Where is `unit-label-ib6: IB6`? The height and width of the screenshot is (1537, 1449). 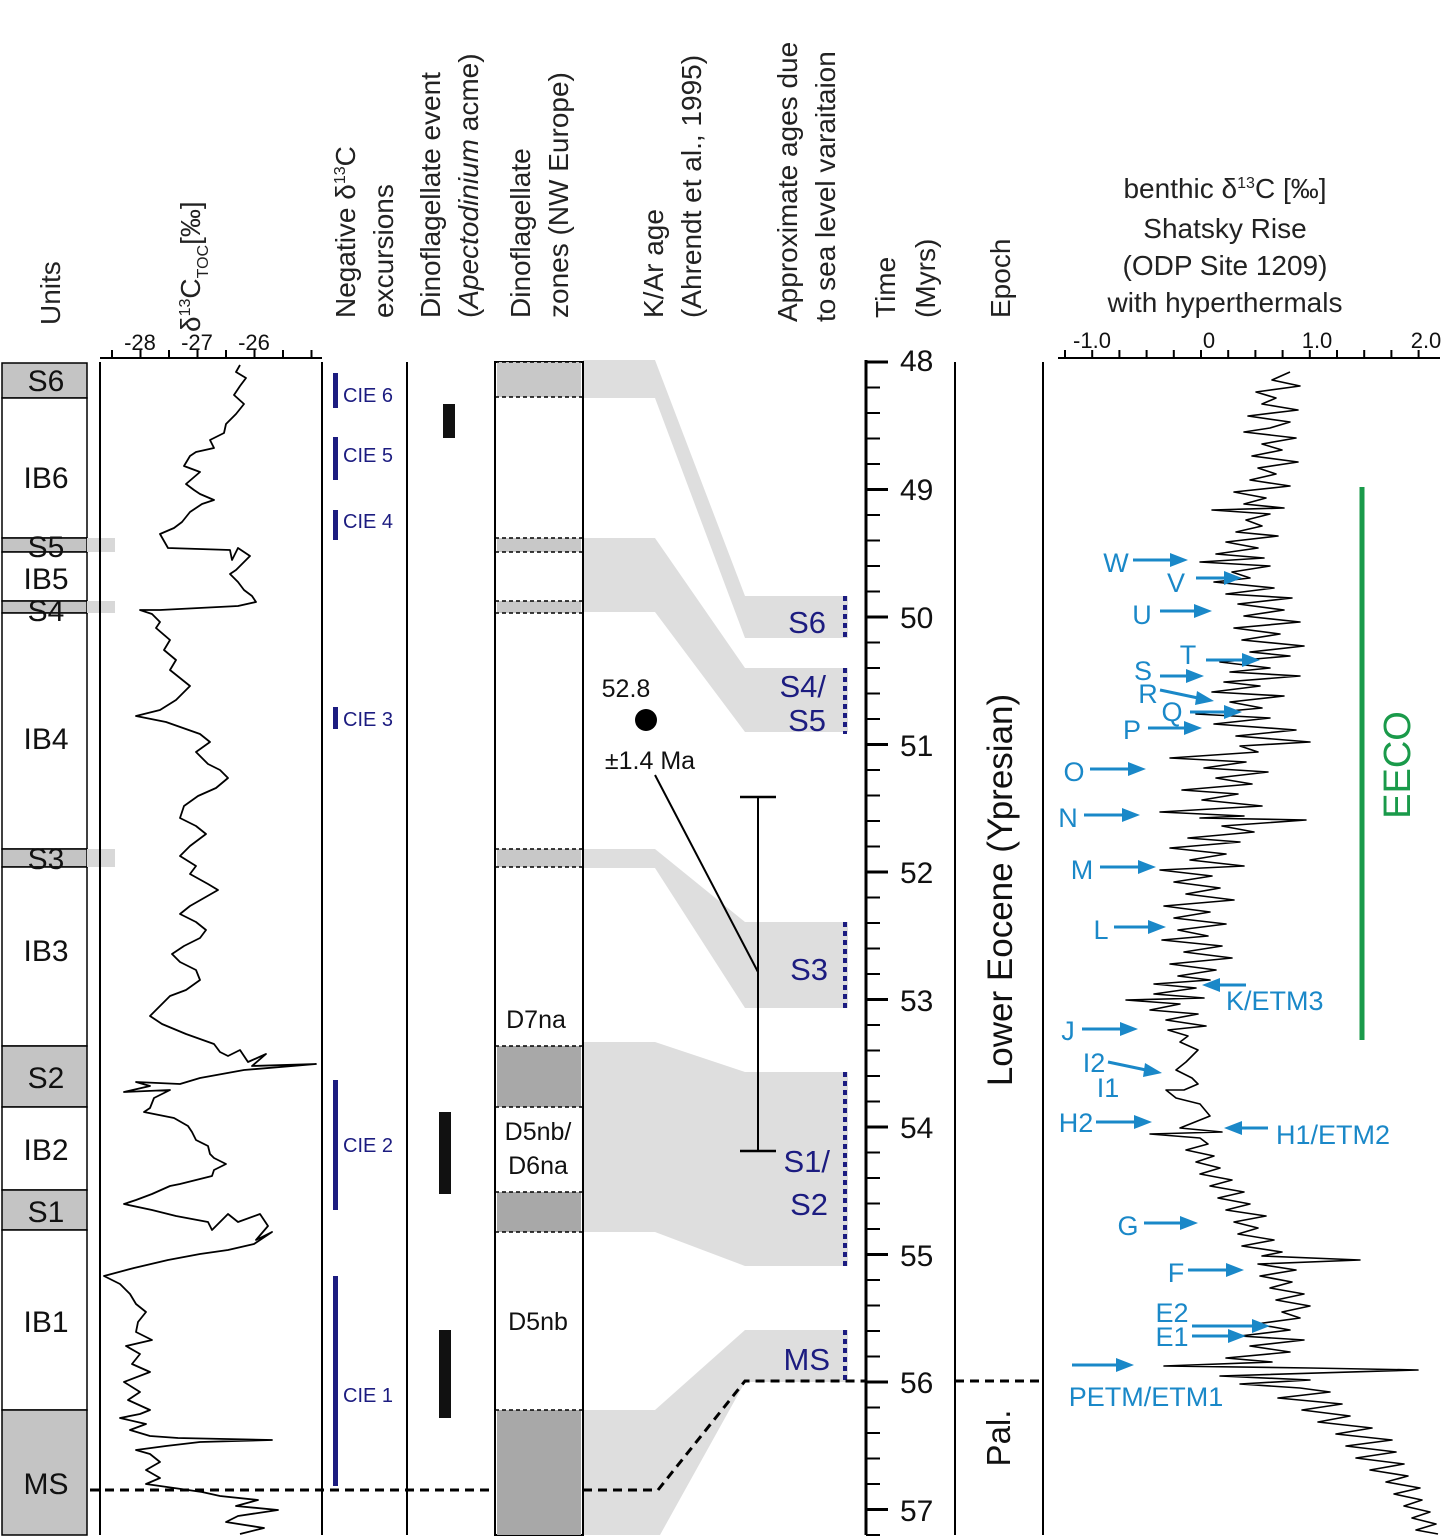
unit-label-ib6: IB6 is located at coordinates (45, 478).